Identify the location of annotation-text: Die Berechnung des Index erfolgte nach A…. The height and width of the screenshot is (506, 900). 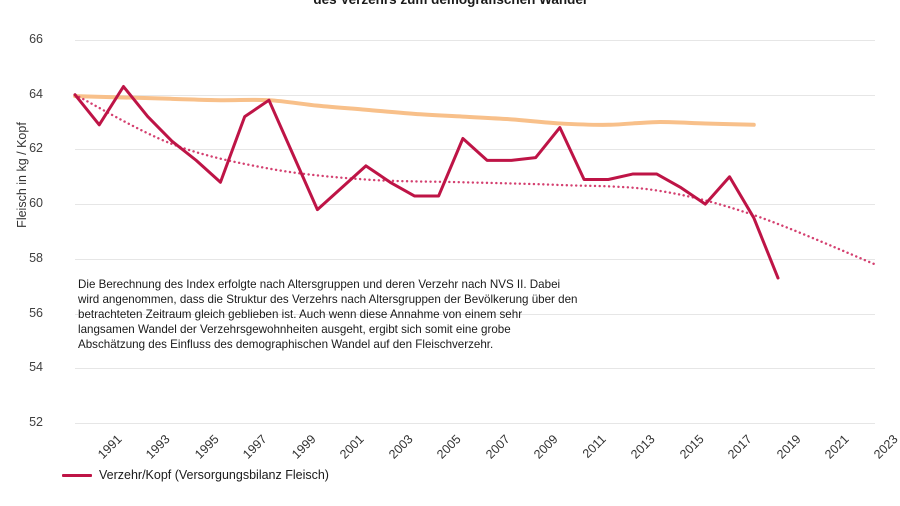
(328, 315).